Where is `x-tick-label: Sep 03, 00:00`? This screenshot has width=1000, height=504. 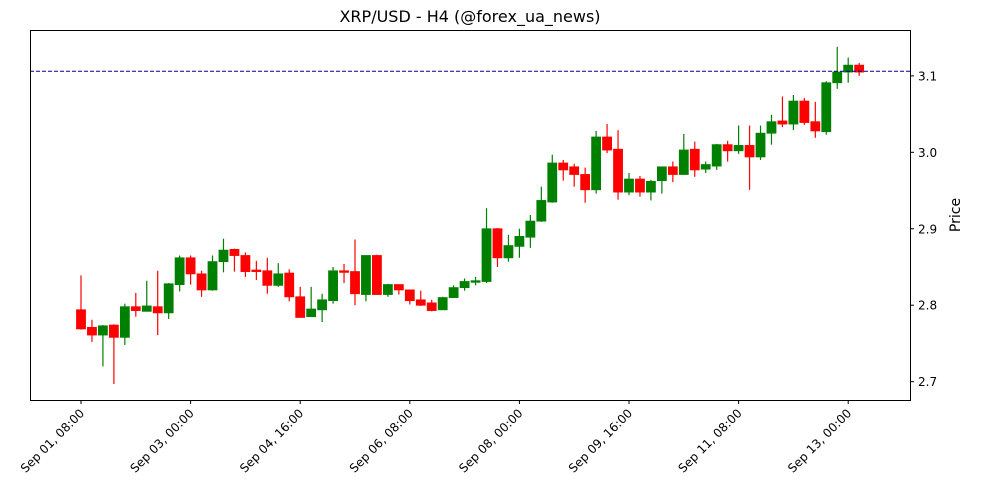
x-tick-label: Sep 03, 00:00 is located at coordinates (161, 440).